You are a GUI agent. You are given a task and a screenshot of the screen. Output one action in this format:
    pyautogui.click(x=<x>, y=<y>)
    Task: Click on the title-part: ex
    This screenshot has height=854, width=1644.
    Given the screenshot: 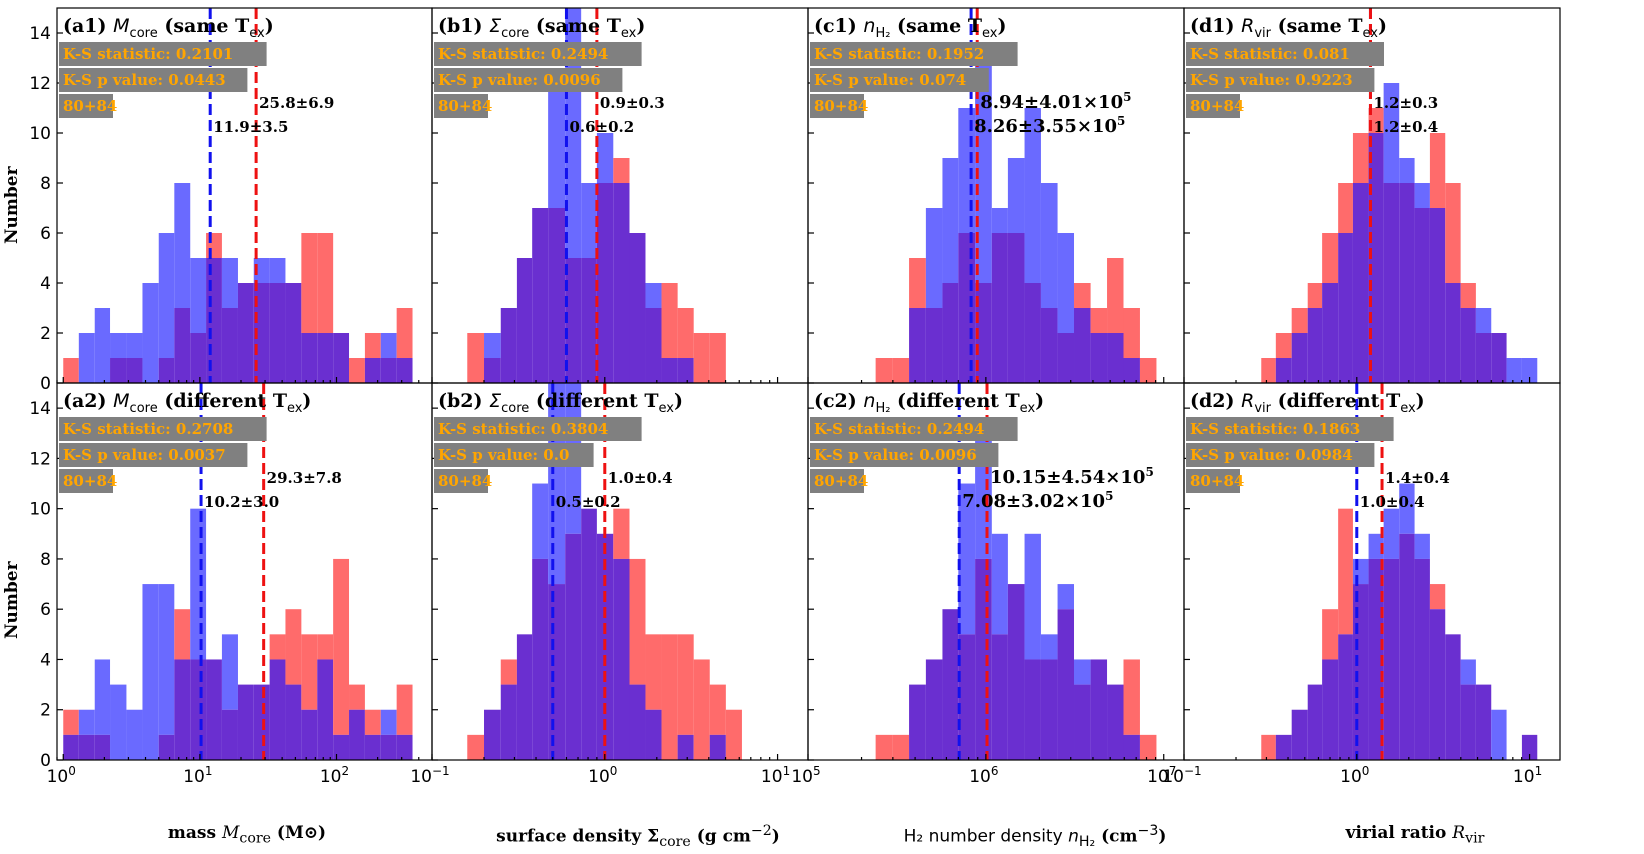 What is the action you would take?
    pyautogui.click(x=257, y=33)
    